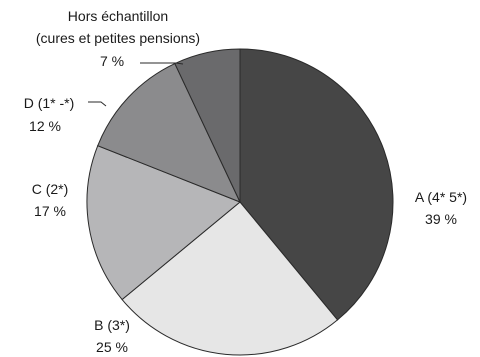 The image size is (480, 357). I want to click on slice-label-b-value: 25 %, so click(112, 347).